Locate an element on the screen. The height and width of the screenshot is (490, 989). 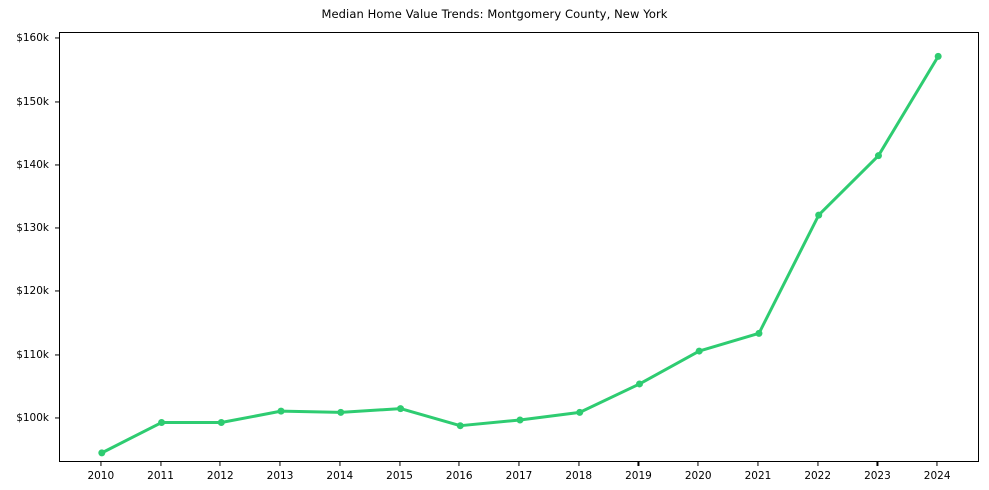
y-axis-tick-label: $110k is located at coordinates (32, 354).